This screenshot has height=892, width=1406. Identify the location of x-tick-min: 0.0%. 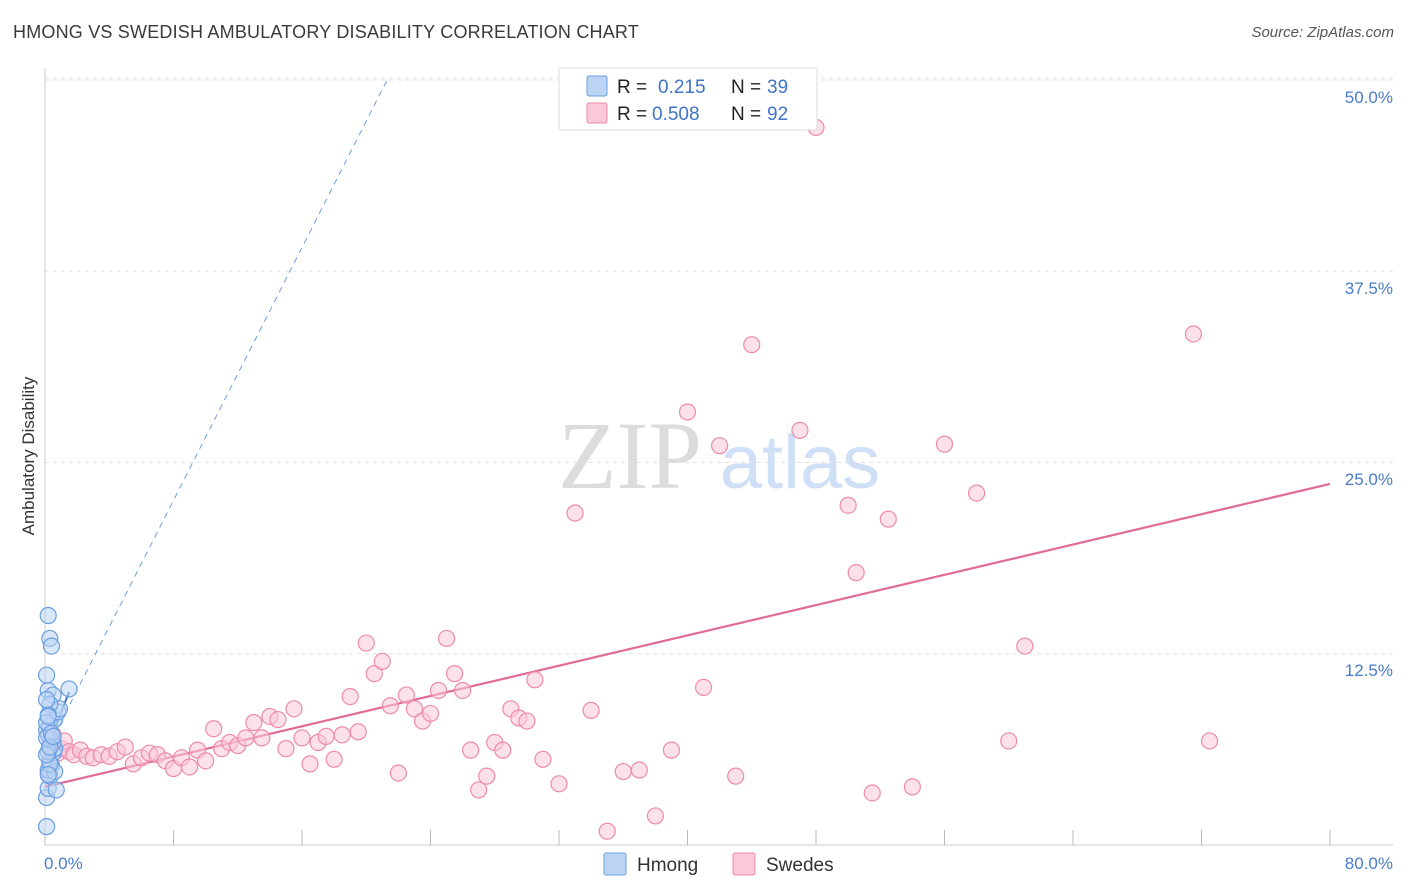
(63, 863).